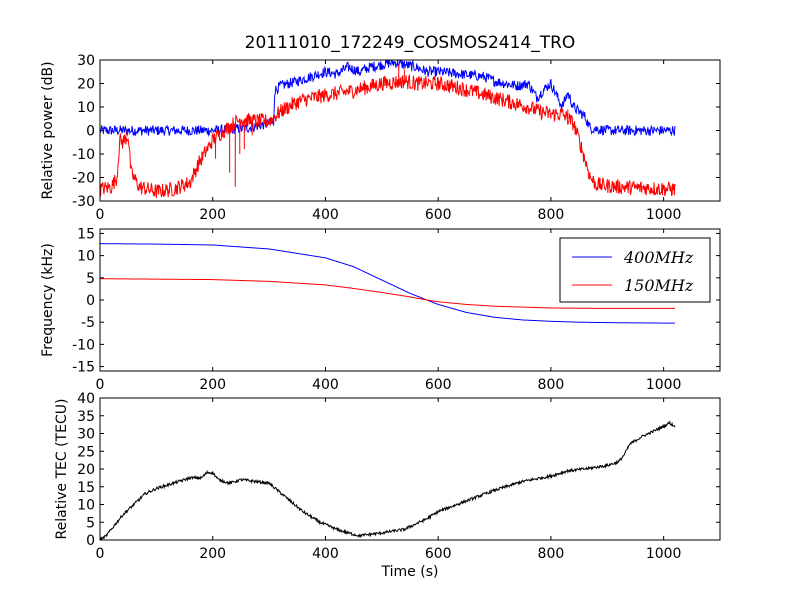 The height and width of the screenshot is (600, 800). What do you see at coordinates (410, 572) in the screenshot?
I see `x-axis-label: Time (s)` at bounding box center [410, 572].